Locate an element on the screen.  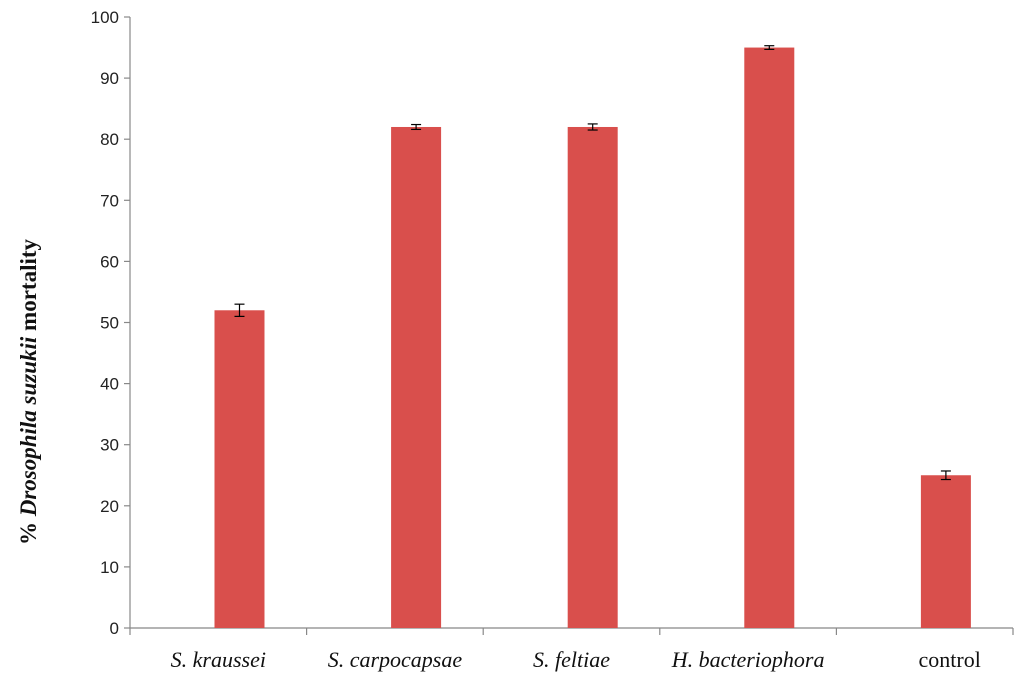
y-tick-label: 80 is located at coordinates (109, 139).